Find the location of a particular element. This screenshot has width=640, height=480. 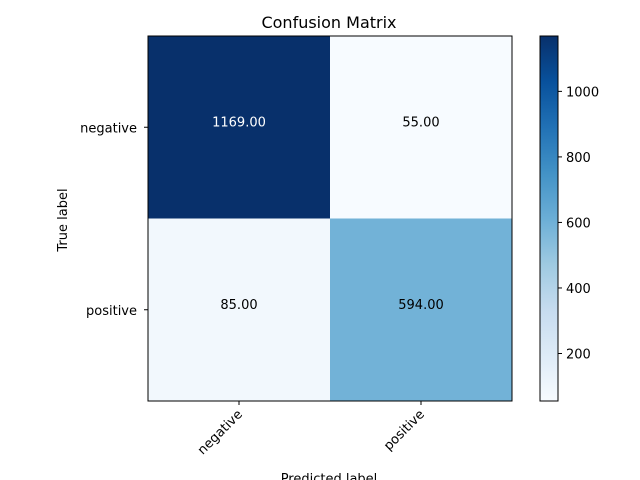

colorbar is located at coordinates (549, 218).